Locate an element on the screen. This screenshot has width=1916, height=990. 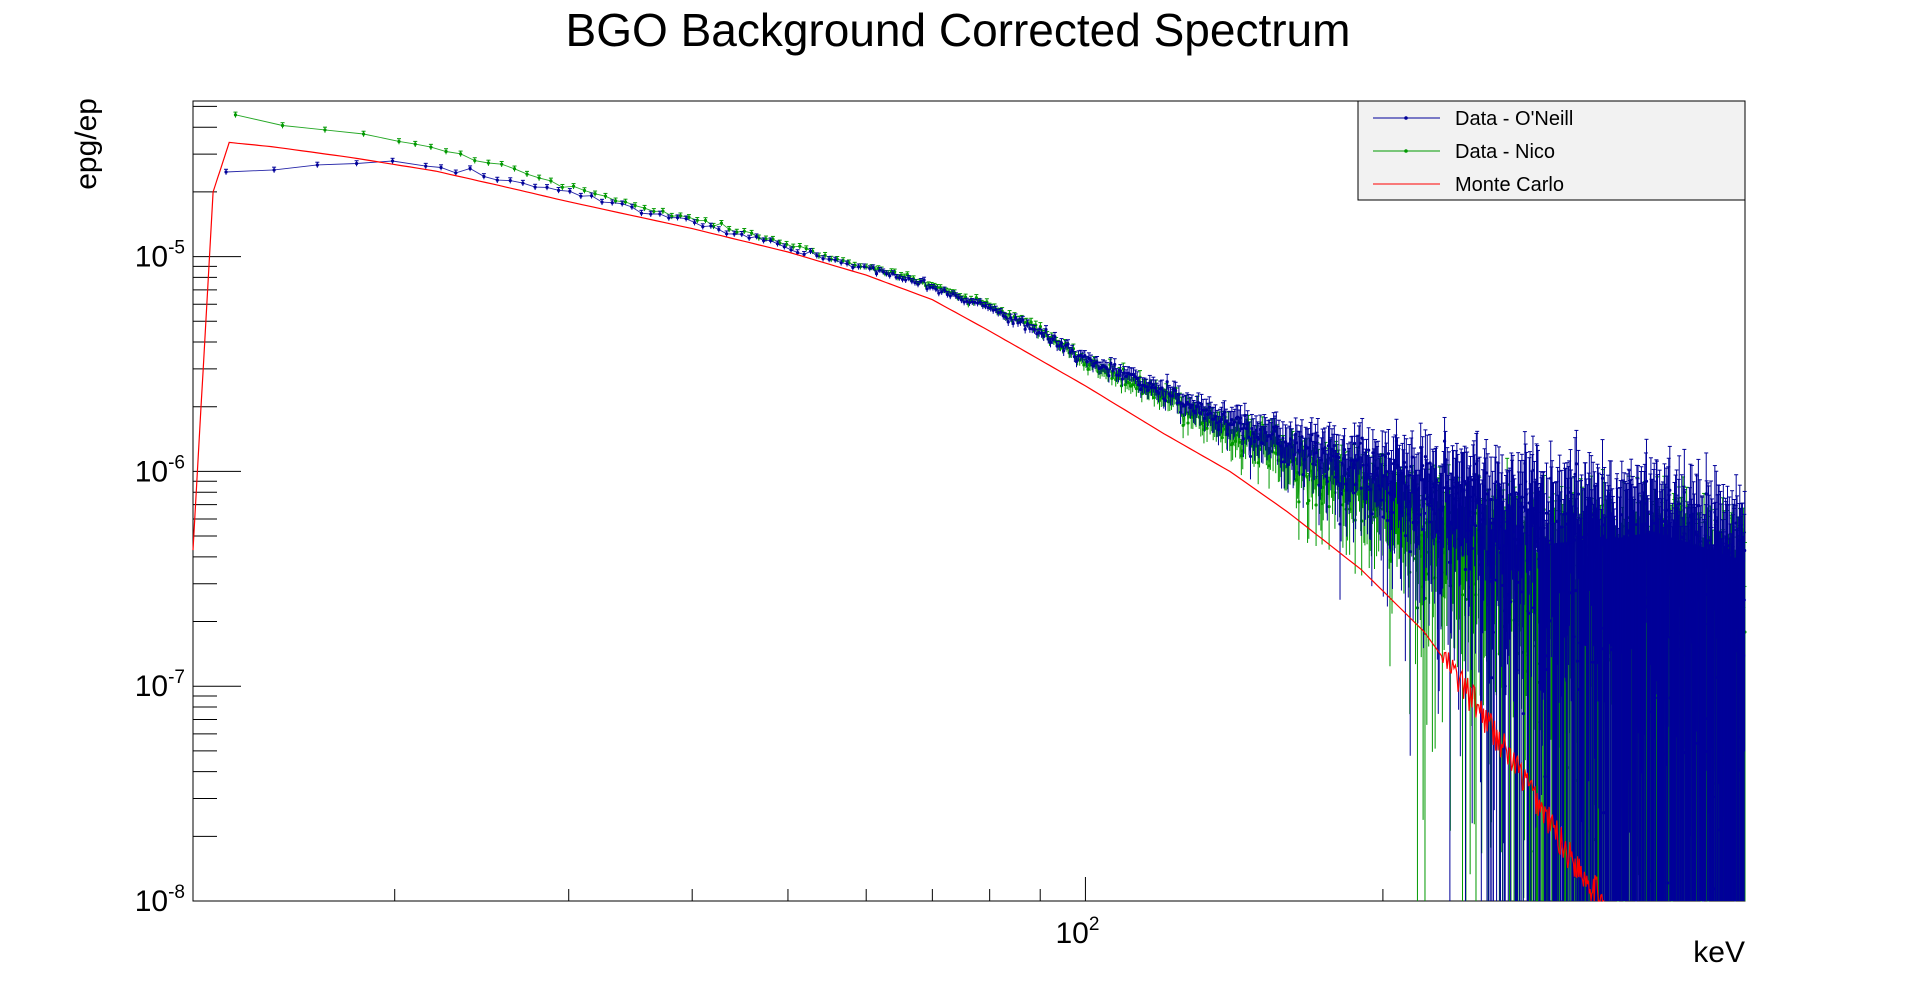
y-tick-label: 10⁻⁷ is located at coordinates (160, 685).